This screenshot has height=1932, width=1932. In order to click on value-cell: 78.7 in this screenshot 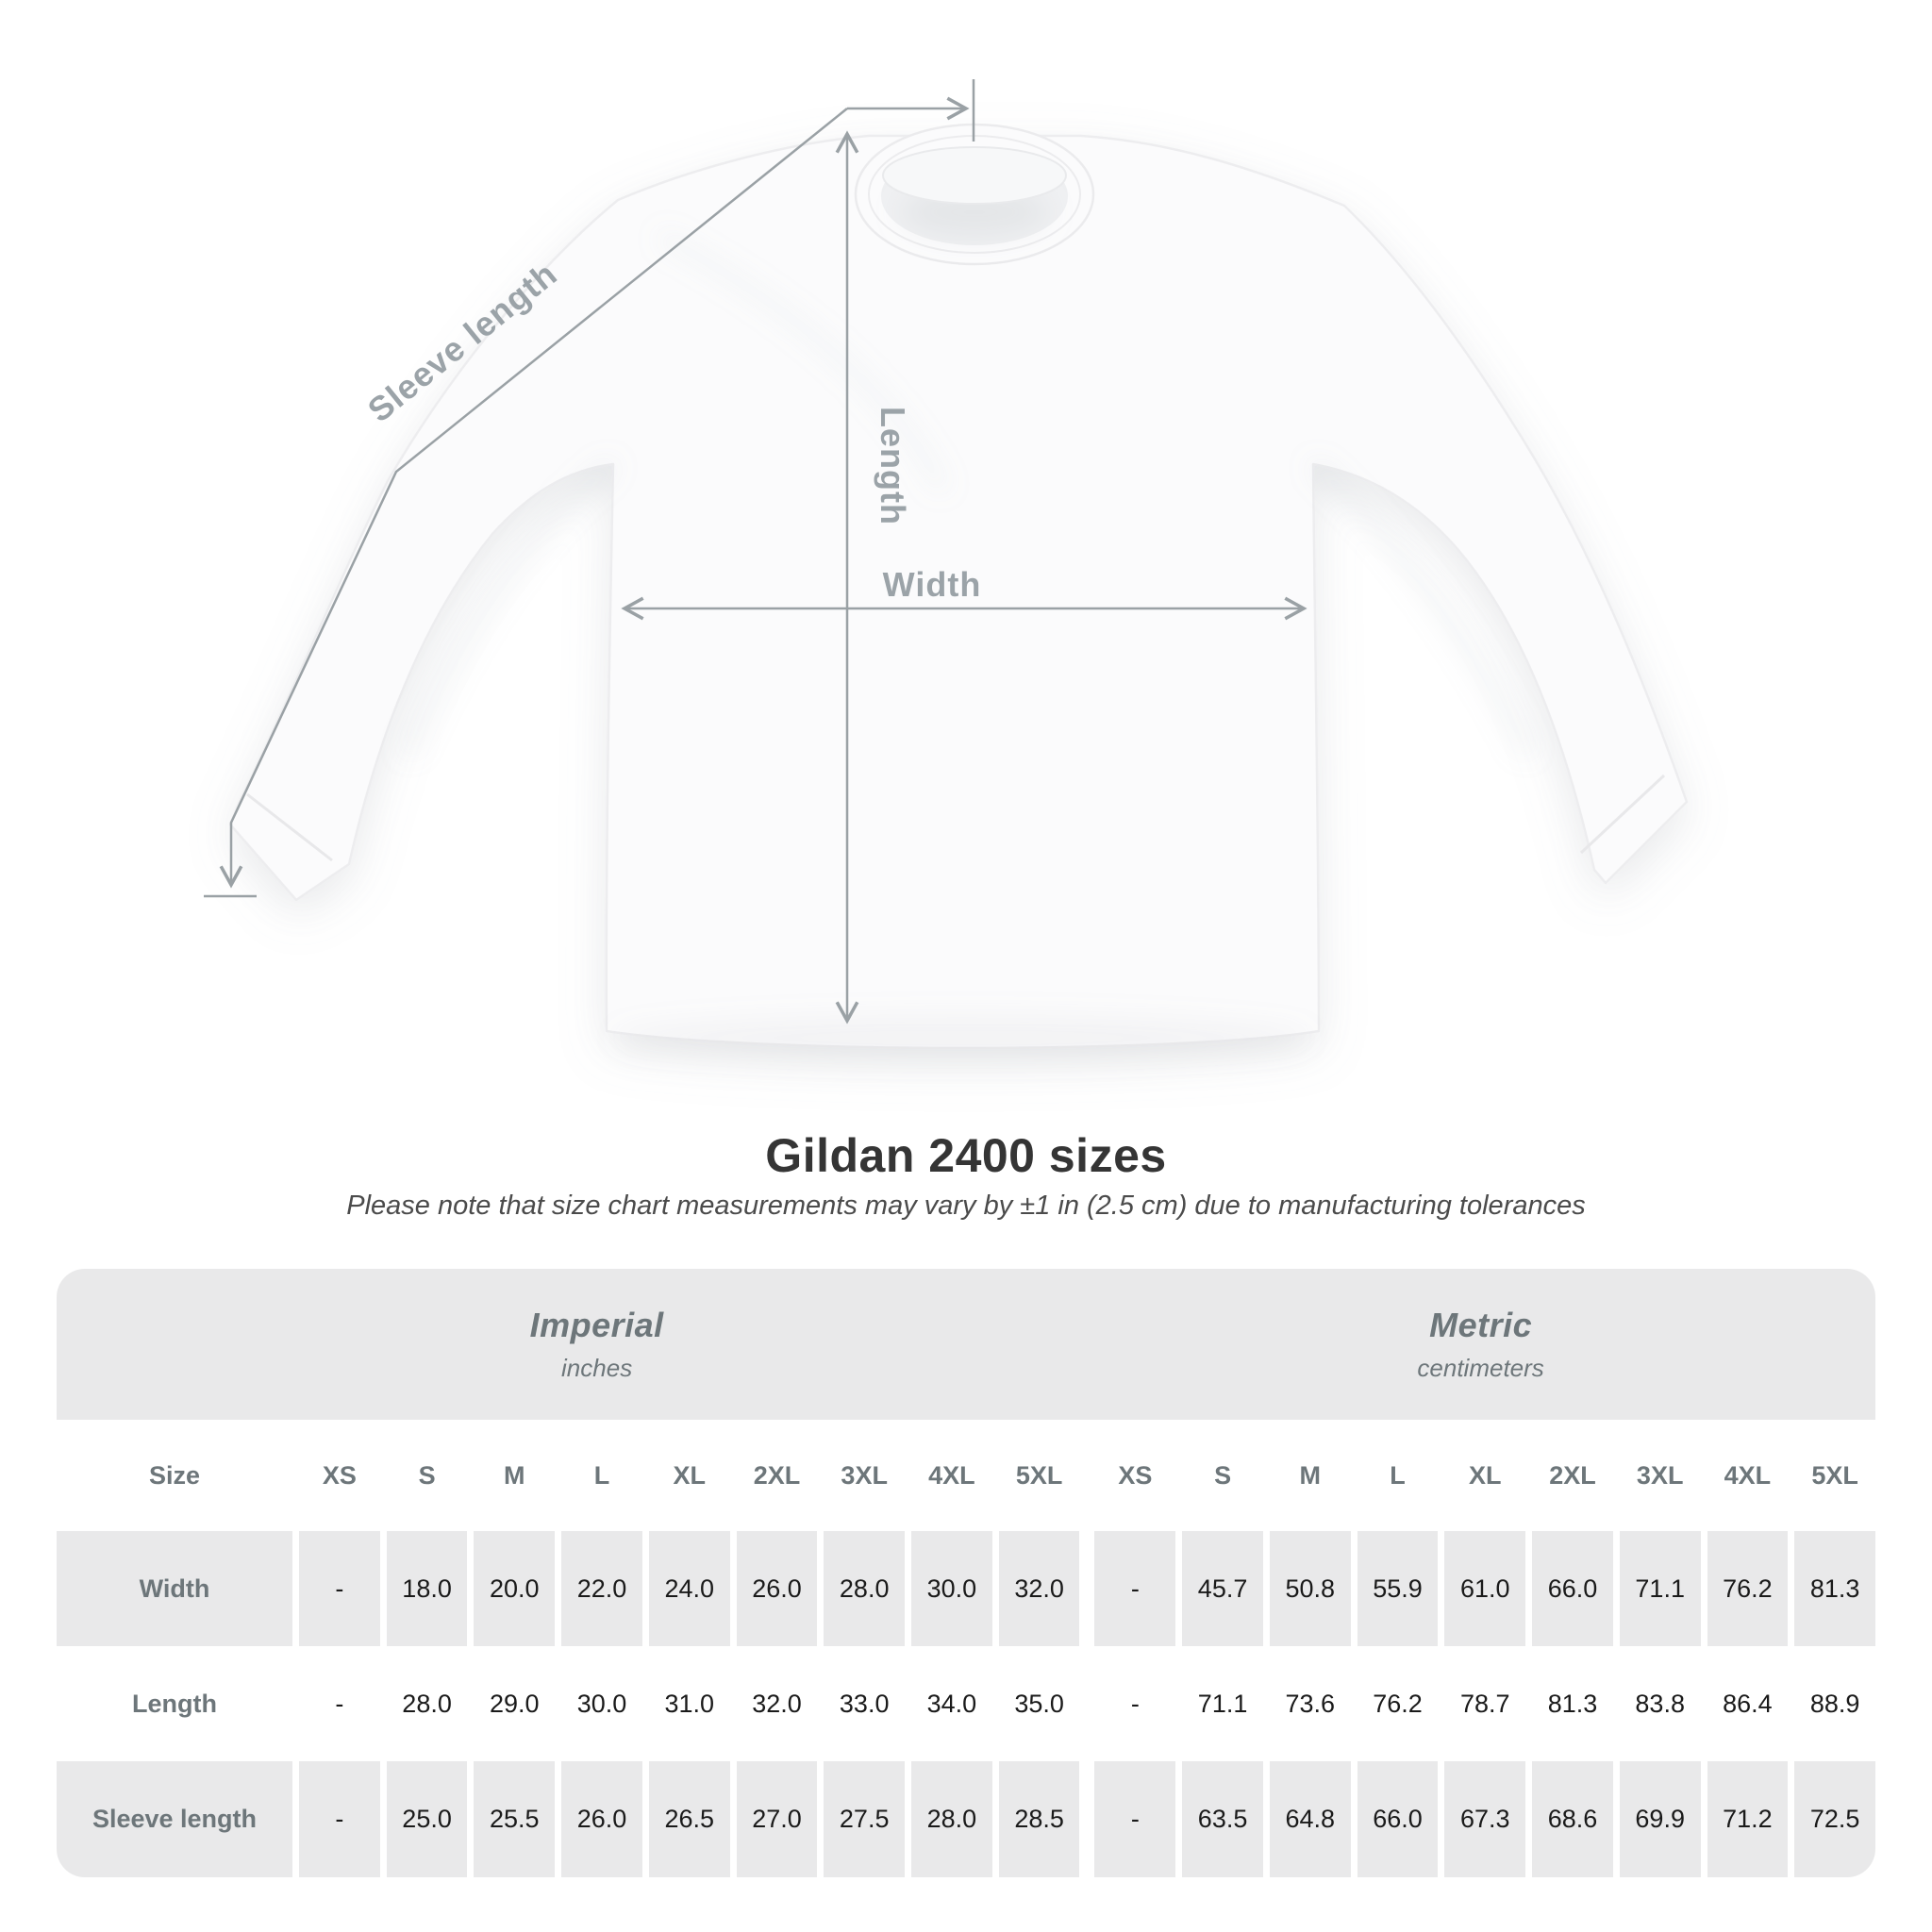, I will do `click(1485, 1704)`.